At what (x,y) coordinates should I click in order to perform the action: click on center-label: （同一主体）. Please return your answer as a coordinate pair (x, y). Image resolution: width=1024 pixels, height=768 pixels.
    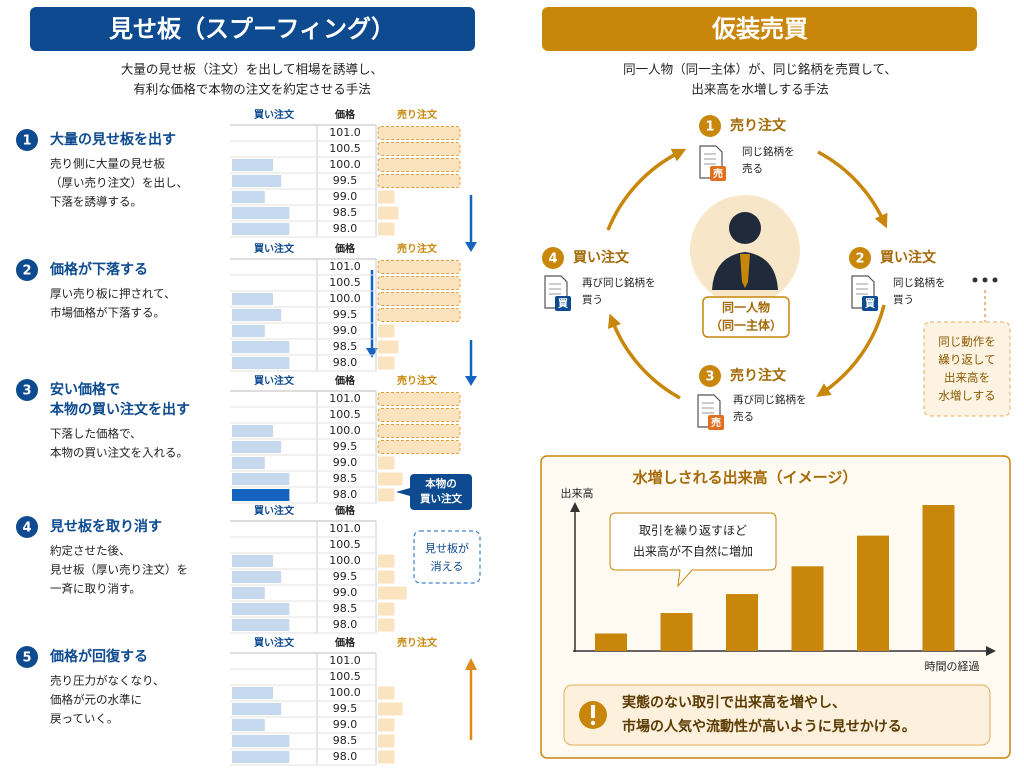
    Looking at the image, I should click on (746, 325).